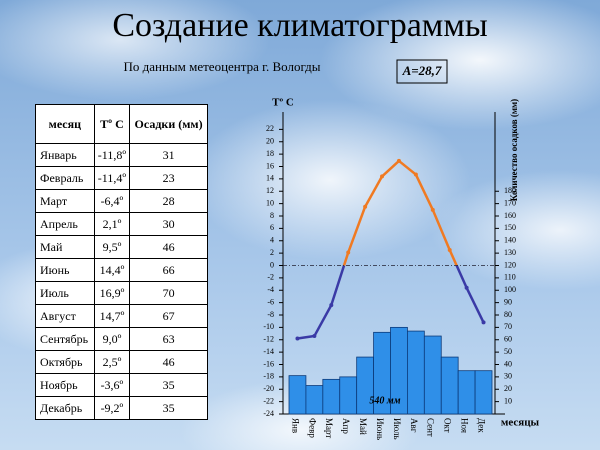 This screenshot has width=600, height=450. I want to click on x-tick-label: Июнь, so click(380, 429).